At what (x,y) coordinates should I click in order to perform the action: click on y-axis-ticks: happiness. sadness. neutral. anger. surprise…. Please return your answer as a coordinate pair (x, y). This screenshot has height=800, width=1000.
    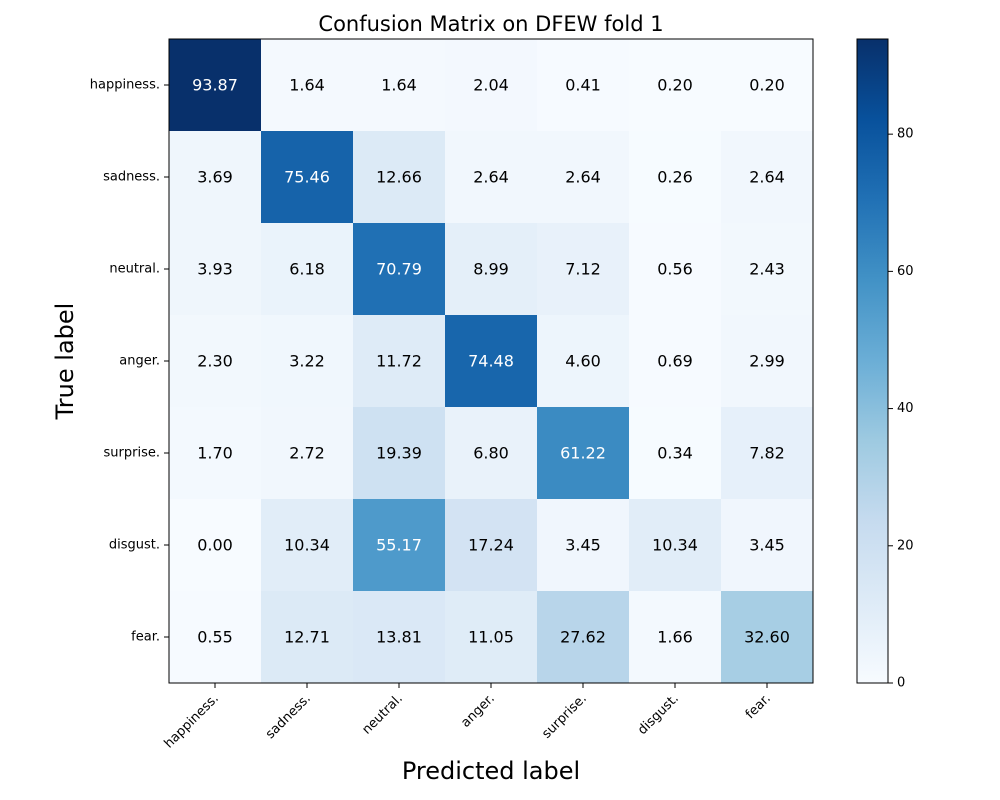
    Looking at the image, I should click on (129, 361).